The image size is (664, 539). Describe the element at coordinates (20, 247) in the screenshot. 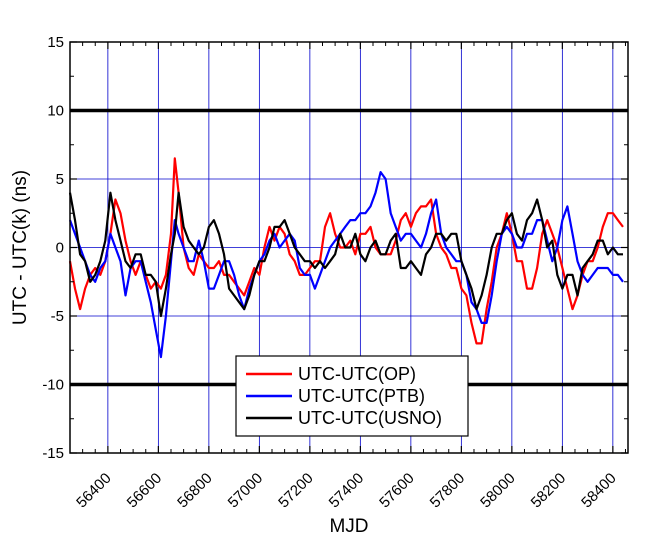

I see `y-axis-title: UTC - UTC(k) (ns)` at that location.